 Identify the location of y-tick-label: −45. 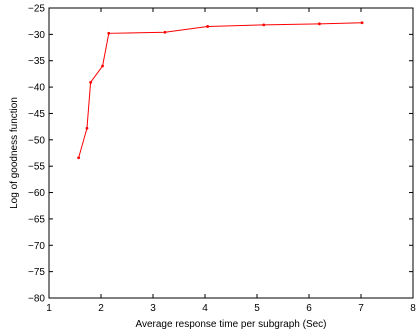
(36, 114).